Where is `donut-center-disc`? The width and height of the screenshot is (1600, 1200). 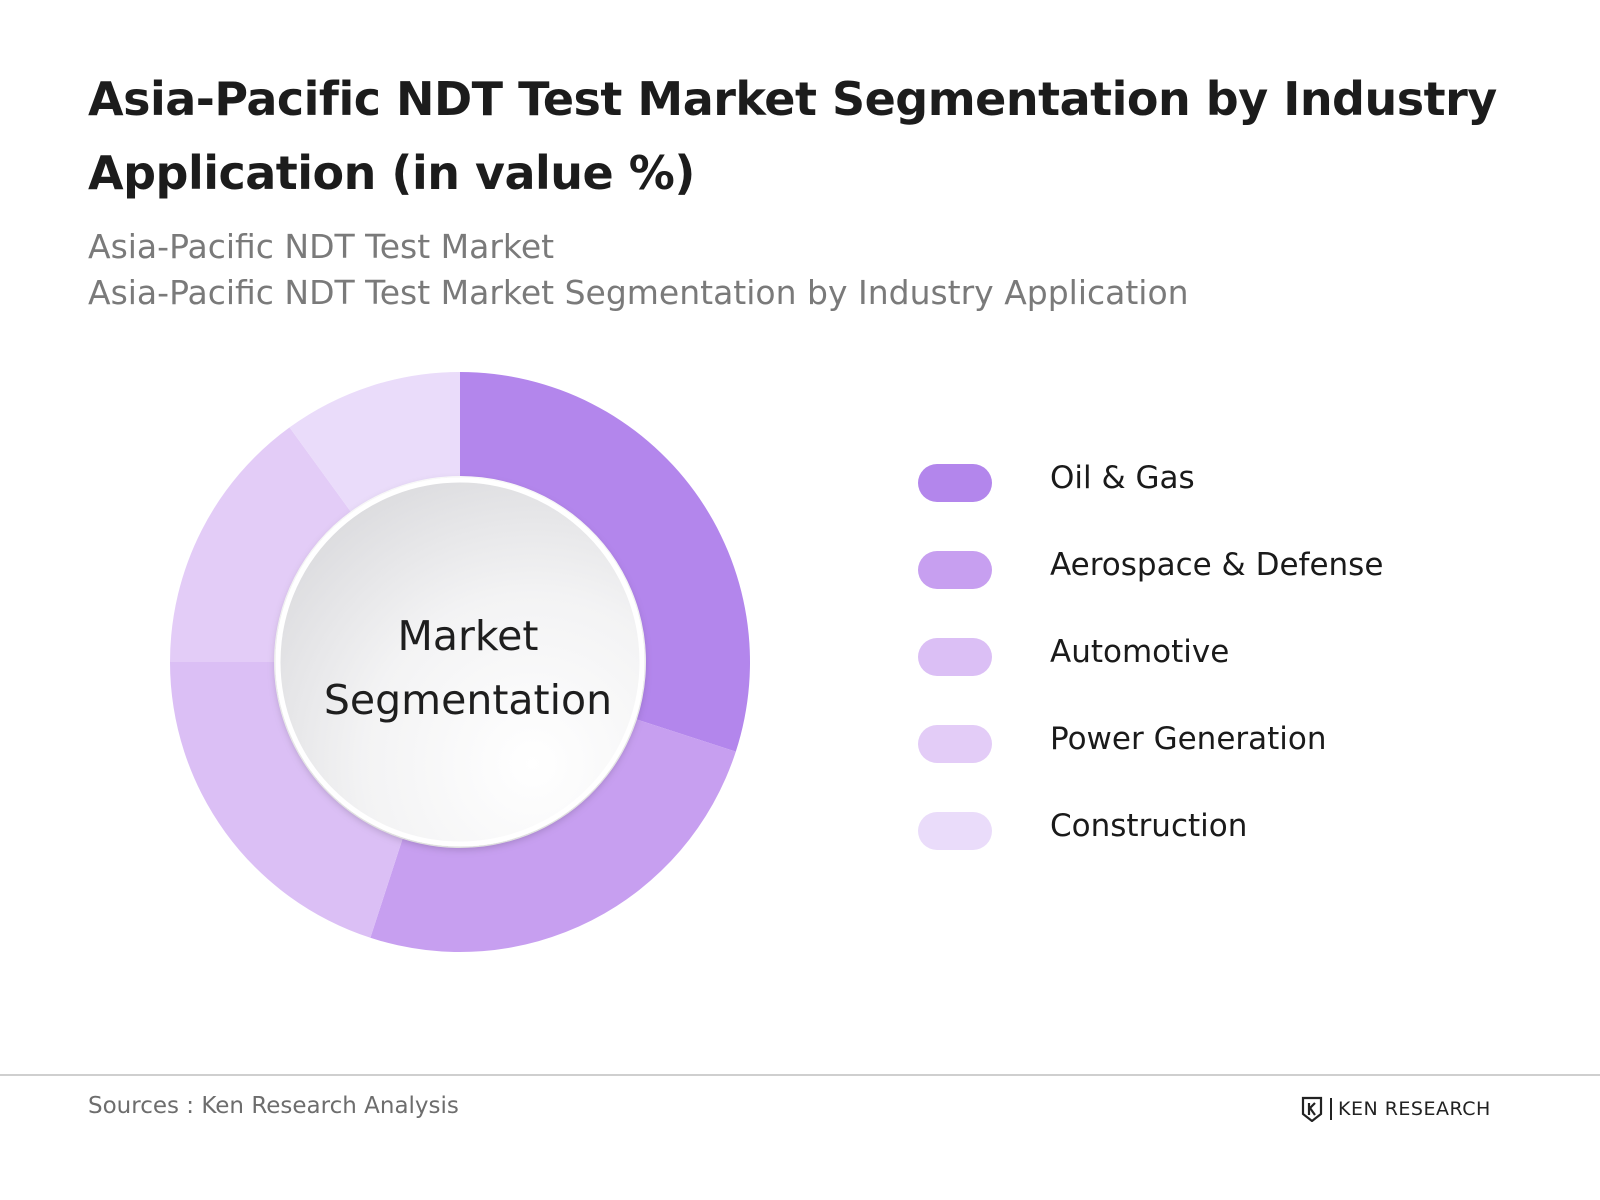 donut-center-disc is located at coordinates (460, 662).